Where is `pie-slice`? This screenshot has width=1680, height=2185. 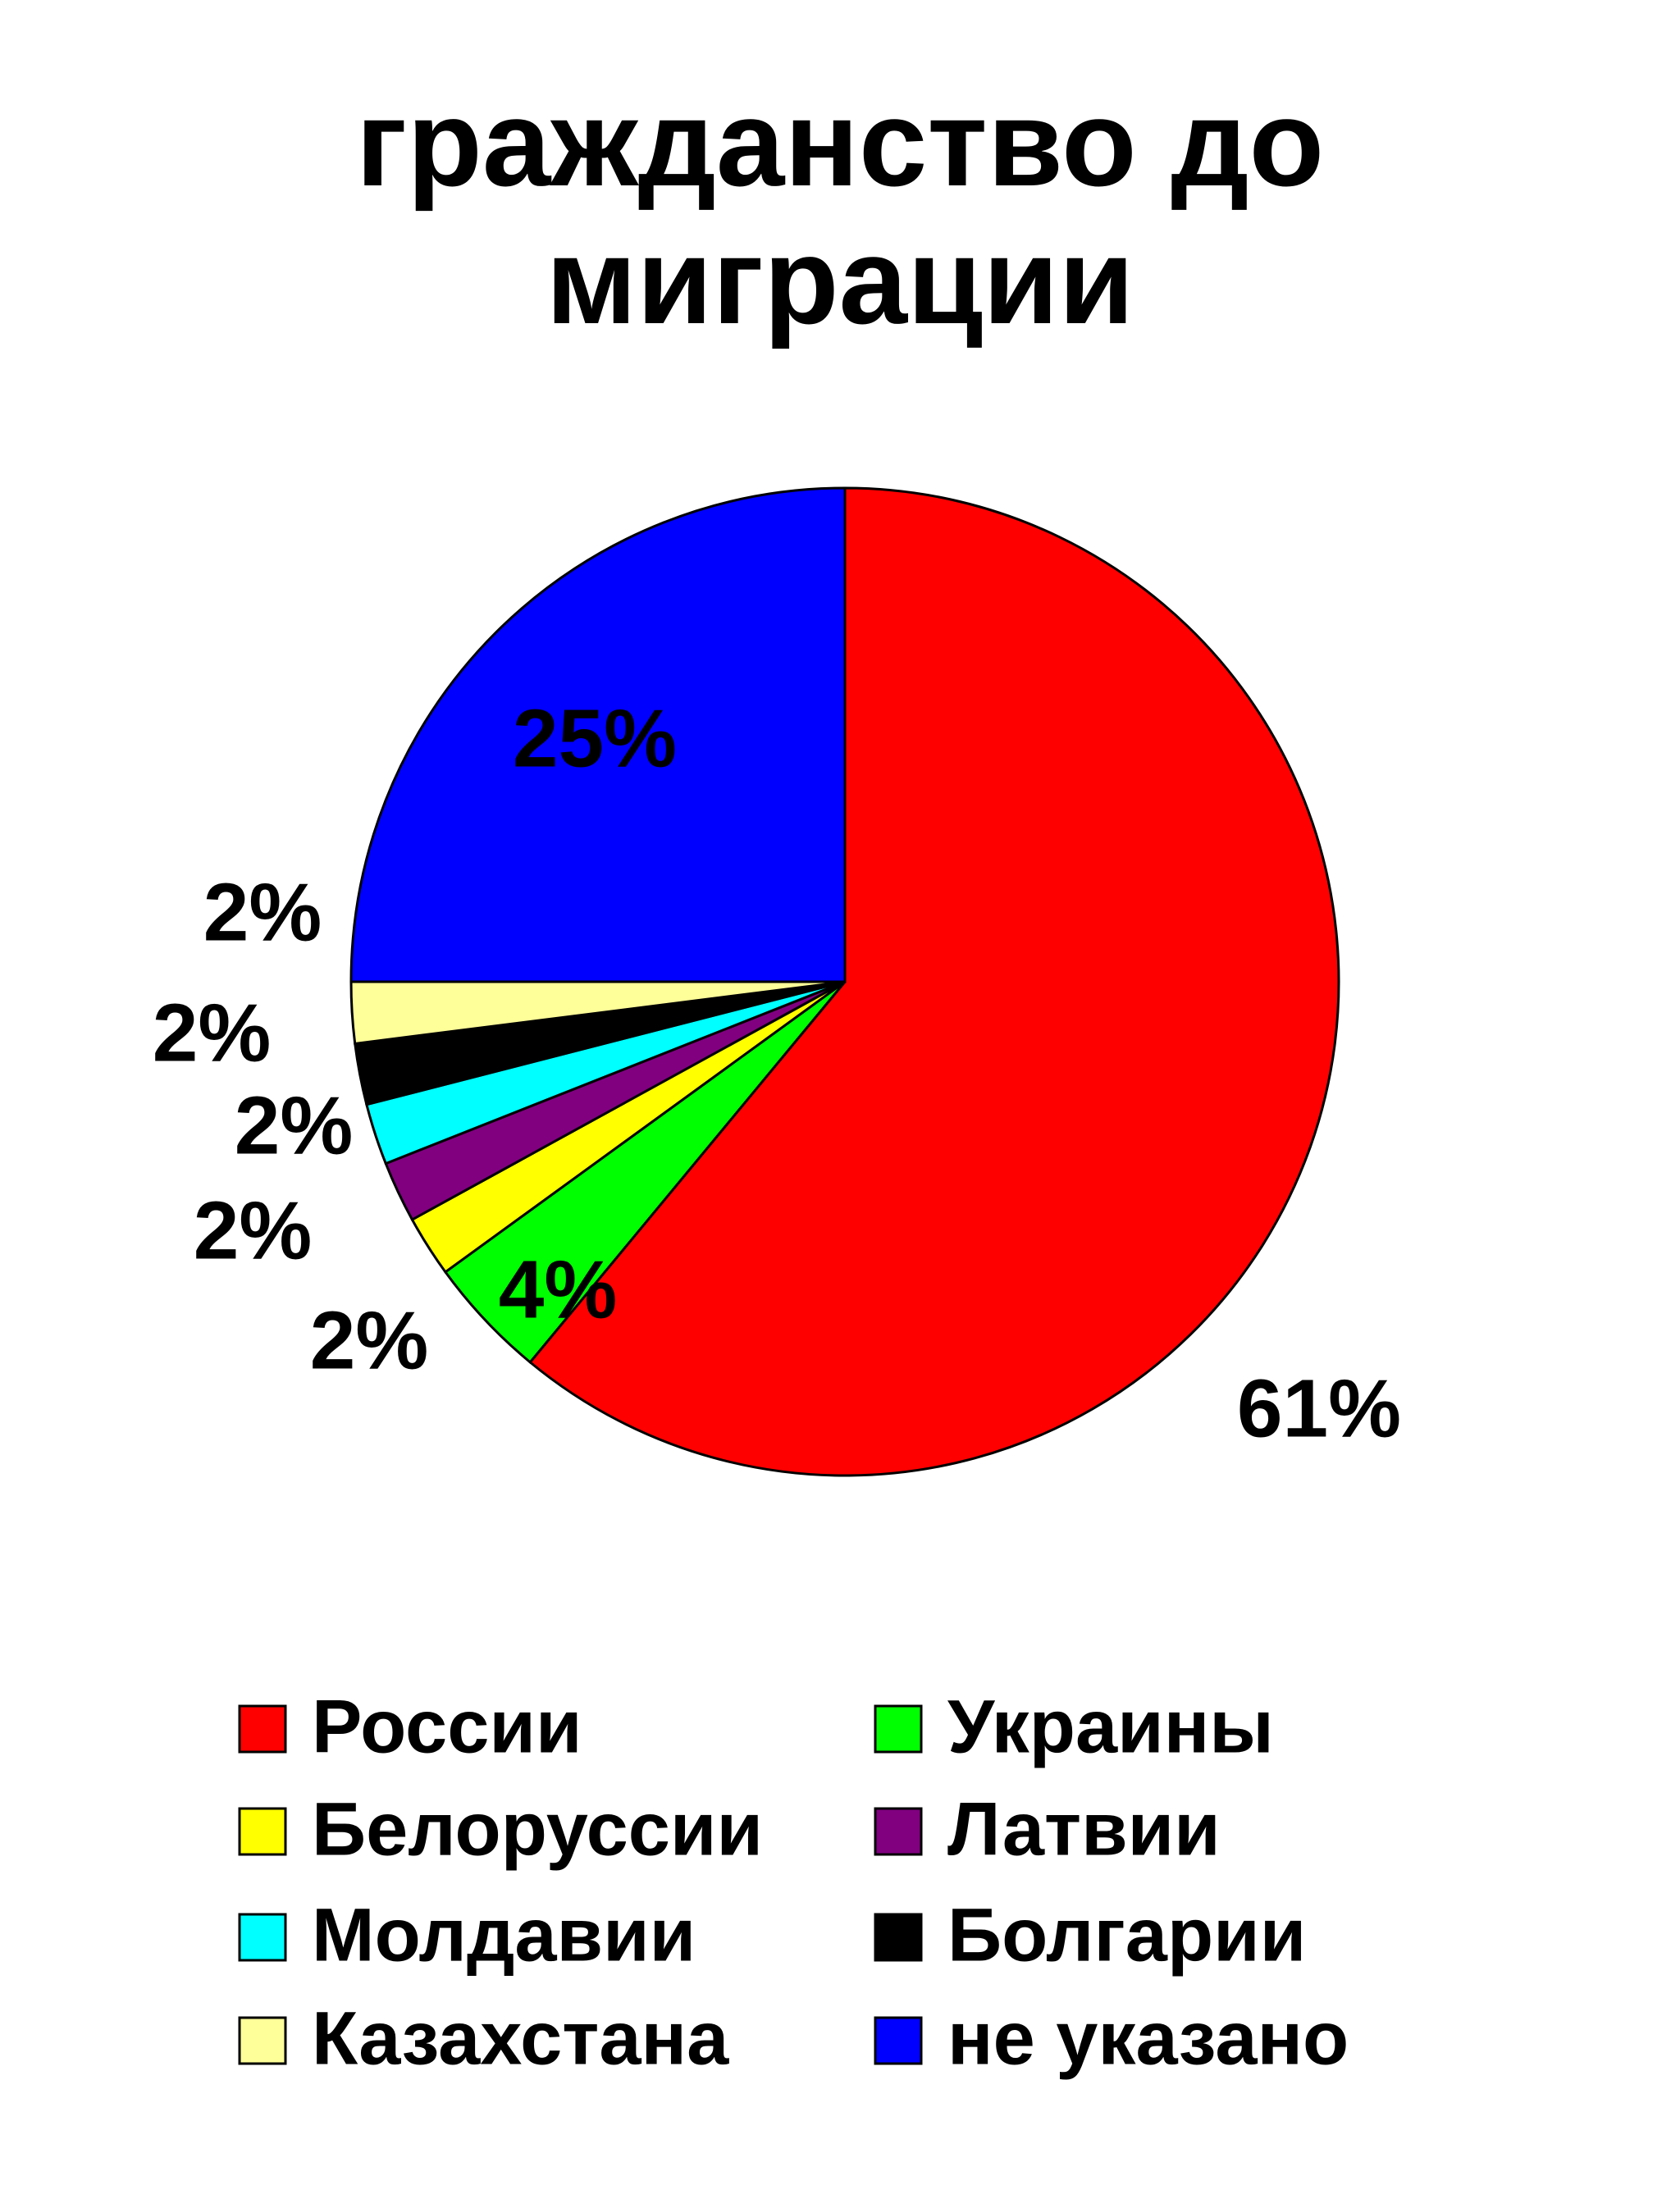 pie-slice is located at coordinates (598, 734).